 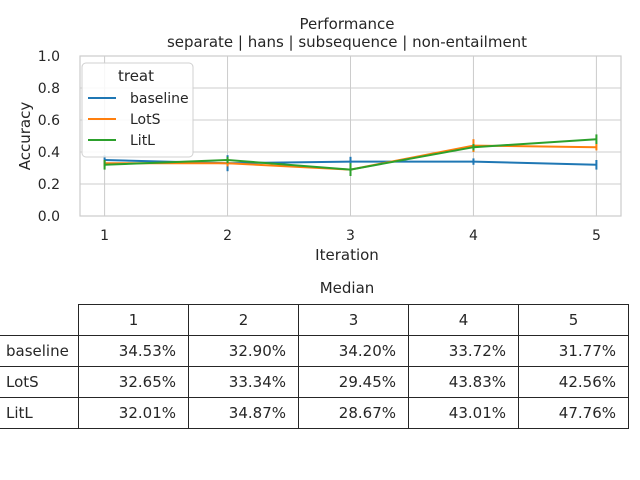 I want to click on y-tick-label: 0.0, so click(x=49, y=217).